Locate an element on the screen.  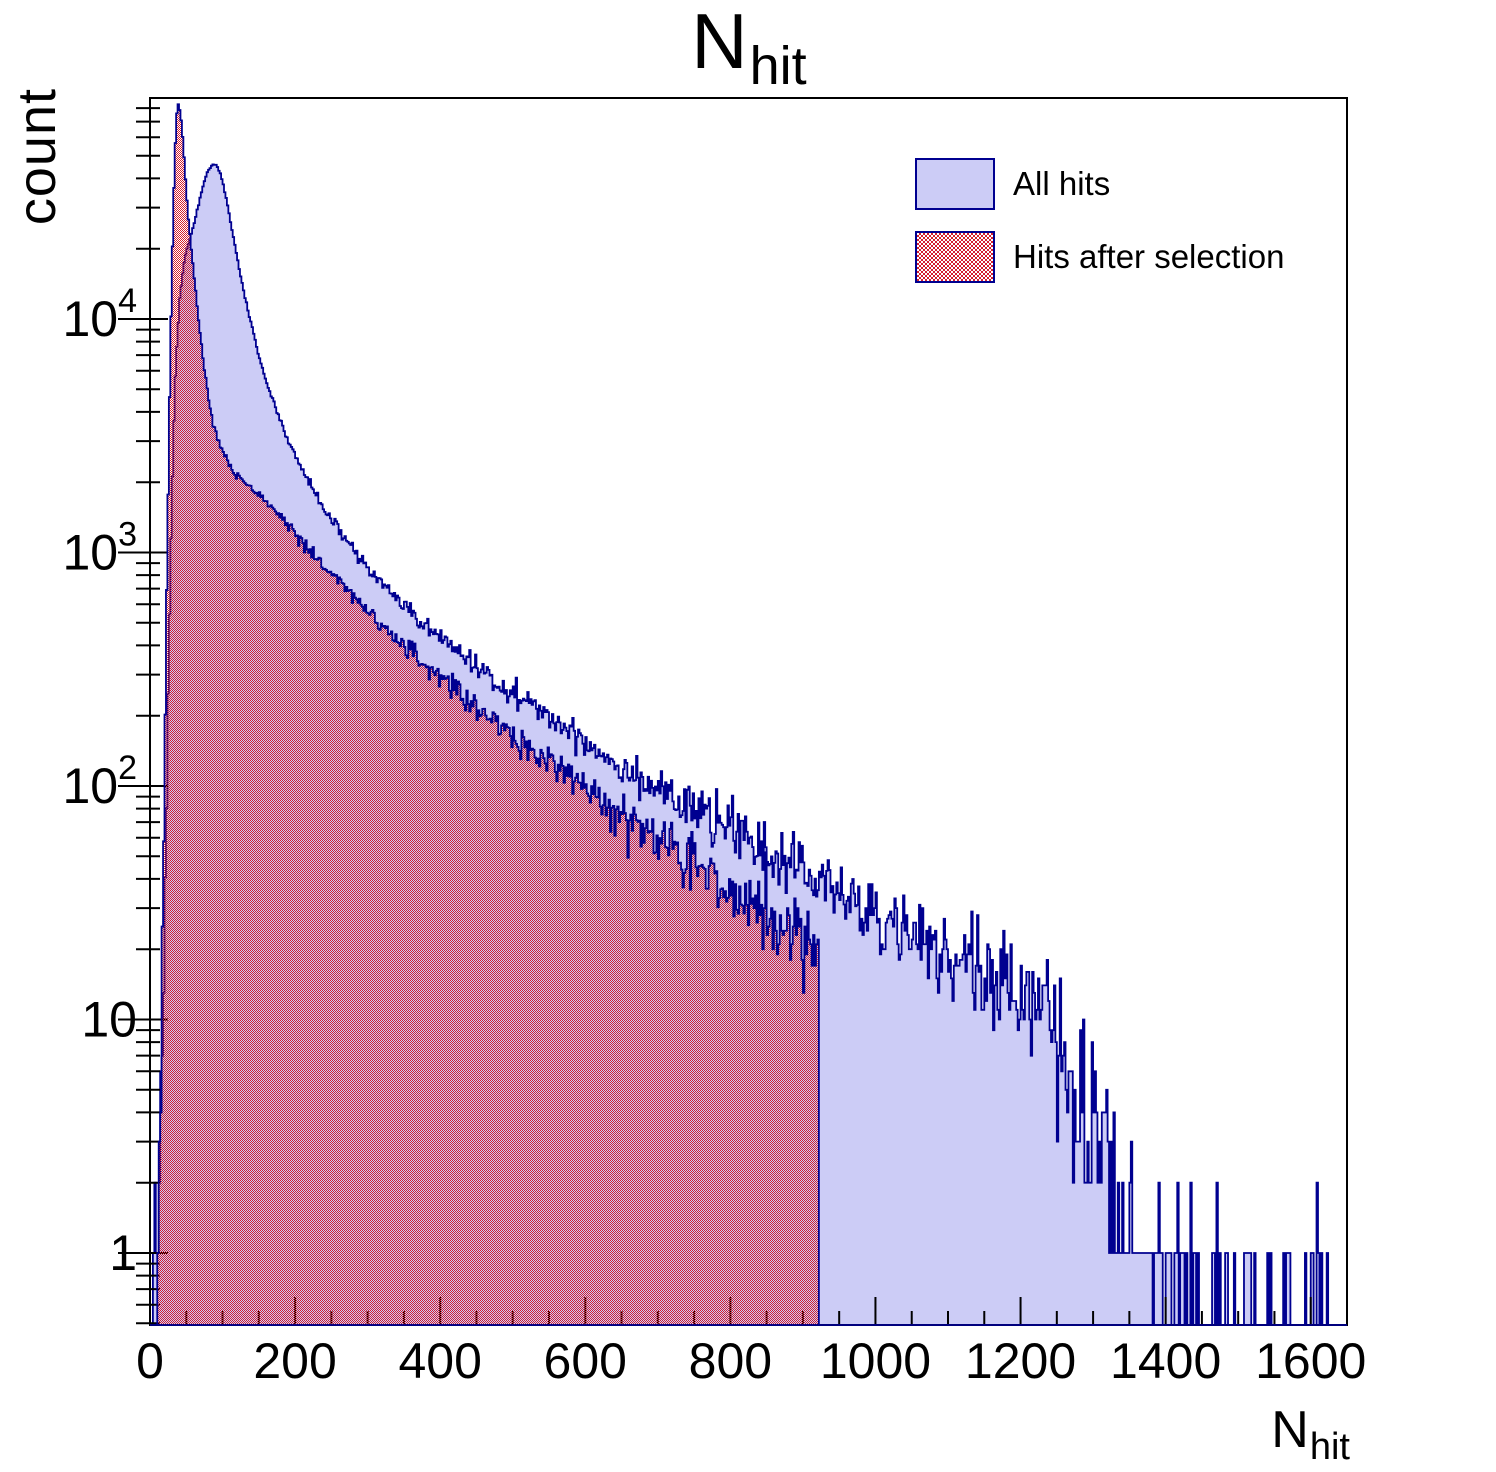
x-tick-label: 200 is located at coordinates (294, 1361).